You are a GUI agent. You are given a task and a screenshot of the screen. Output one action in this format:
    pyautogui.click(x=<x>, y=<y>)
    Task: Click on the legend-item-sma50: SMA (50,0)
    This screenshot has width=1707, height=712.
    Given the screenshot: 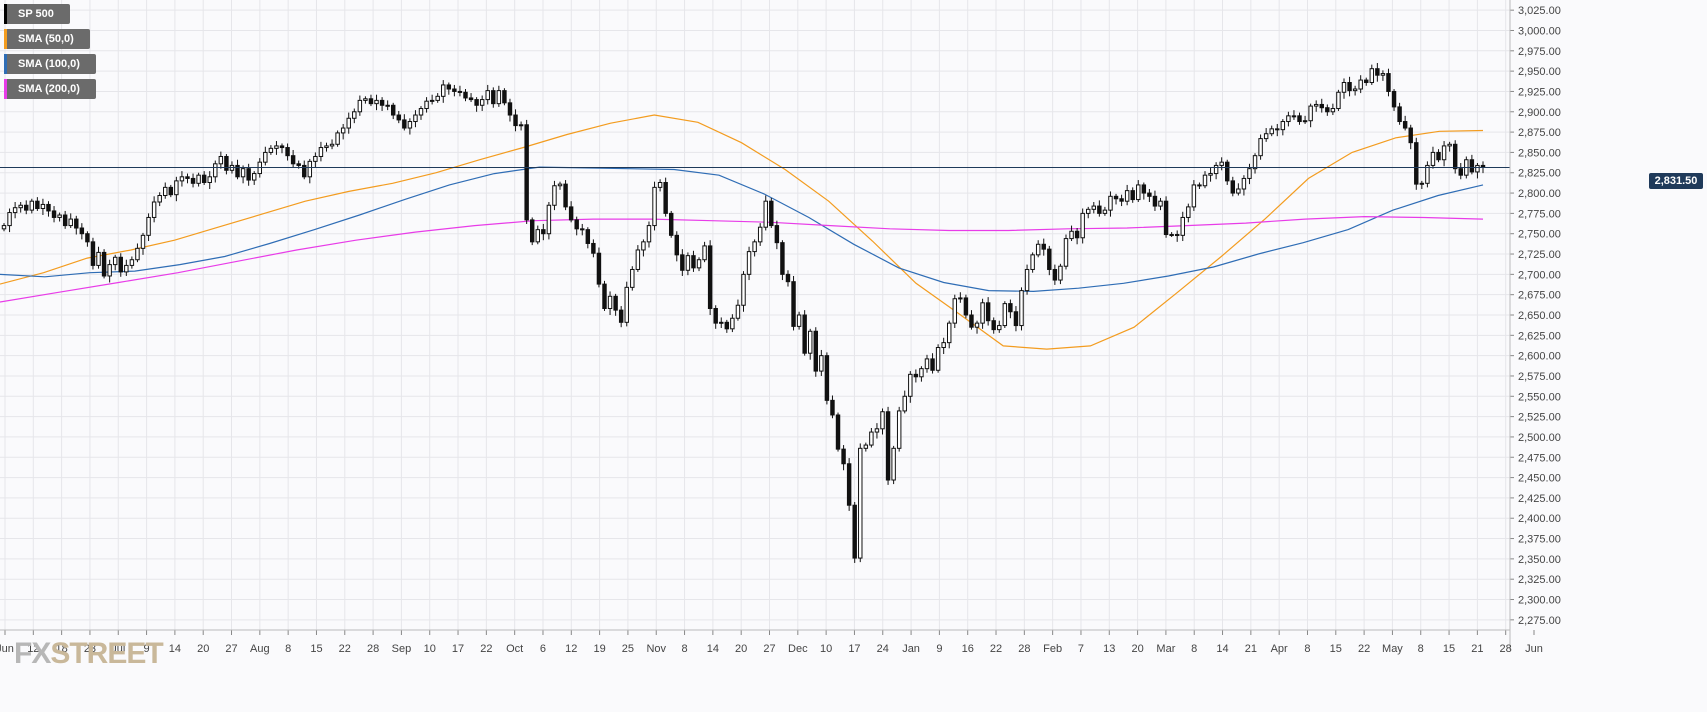 What is the action you would take?
    pyautogui.click(x=47, y=39)
    